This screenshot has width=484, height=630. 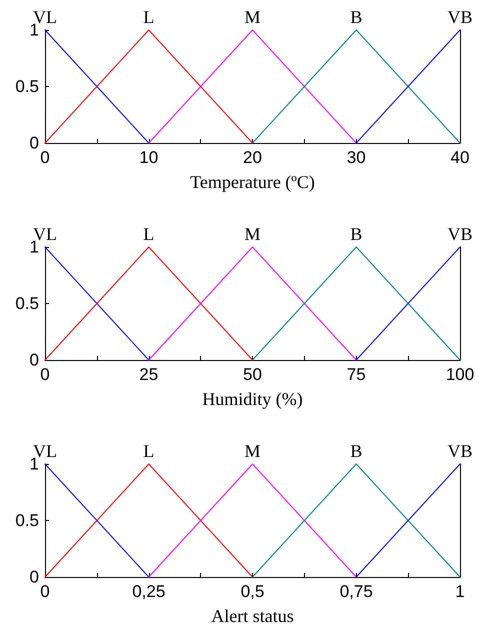 What do you see at coordinates (356, 157) in the screenshot?
I see `x-tick-label: 30` at bounding box center [356, 157].